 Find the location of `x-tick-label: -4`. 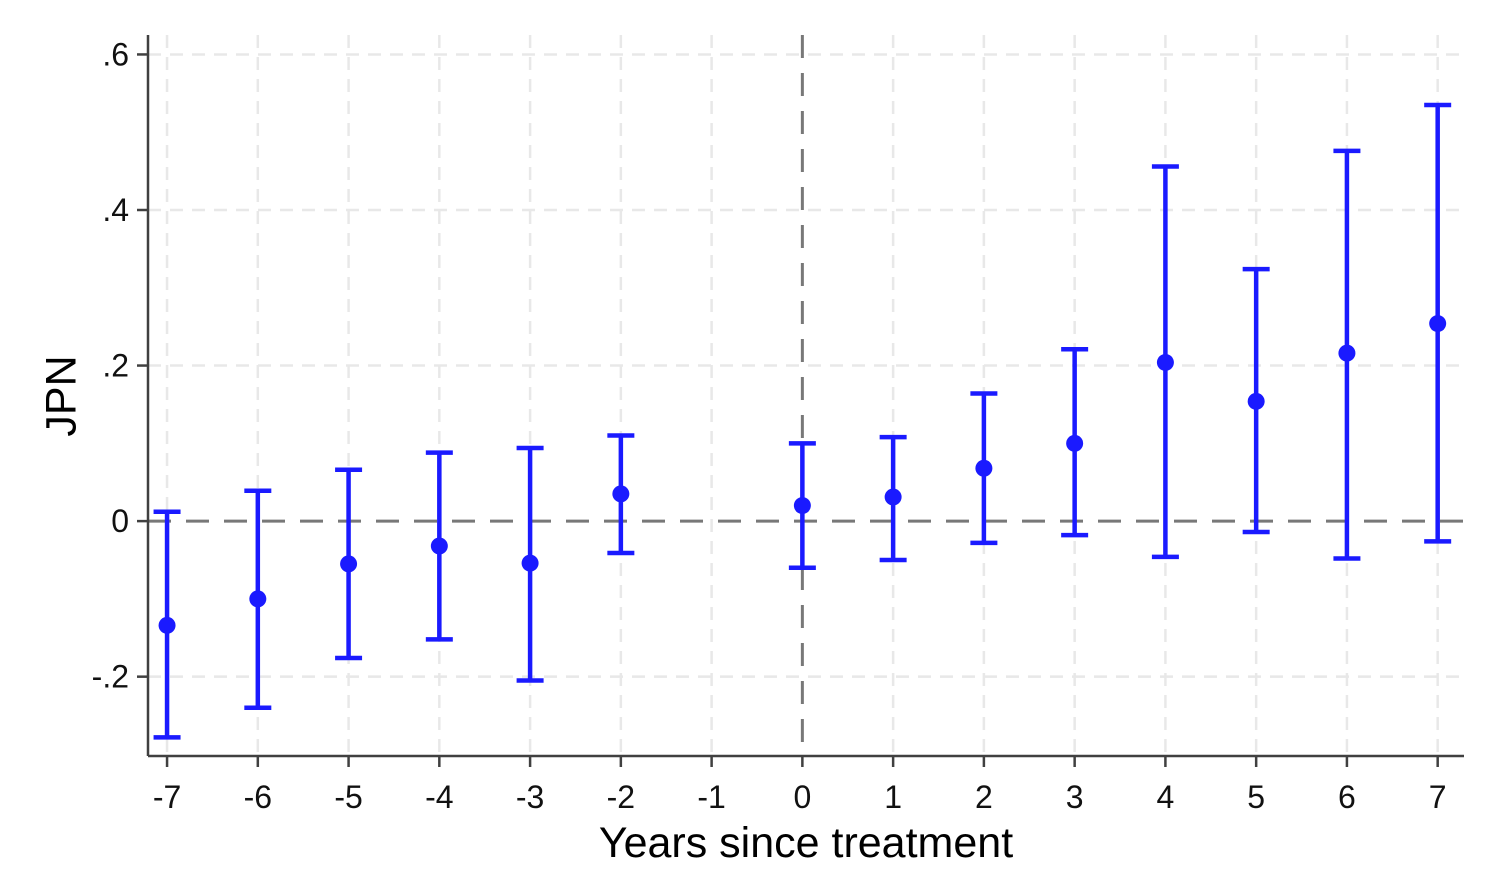

x-tick-label: -4 is located at coordinates (439, 797).